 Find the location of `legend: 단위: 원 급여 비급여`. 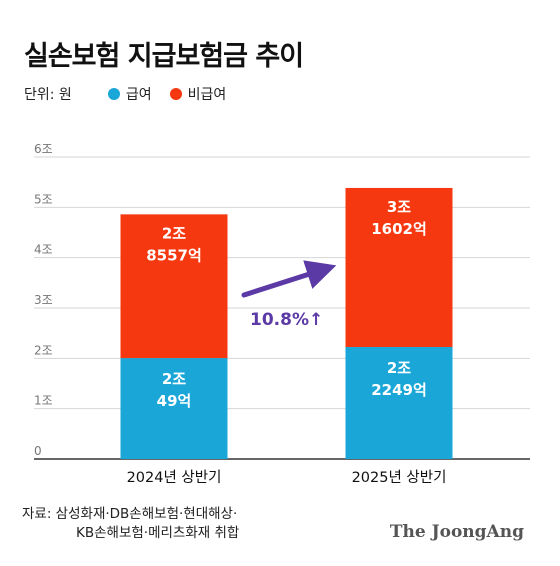

legend: 단위: 원 급여 비급여 is located at coordinates (134, 94).